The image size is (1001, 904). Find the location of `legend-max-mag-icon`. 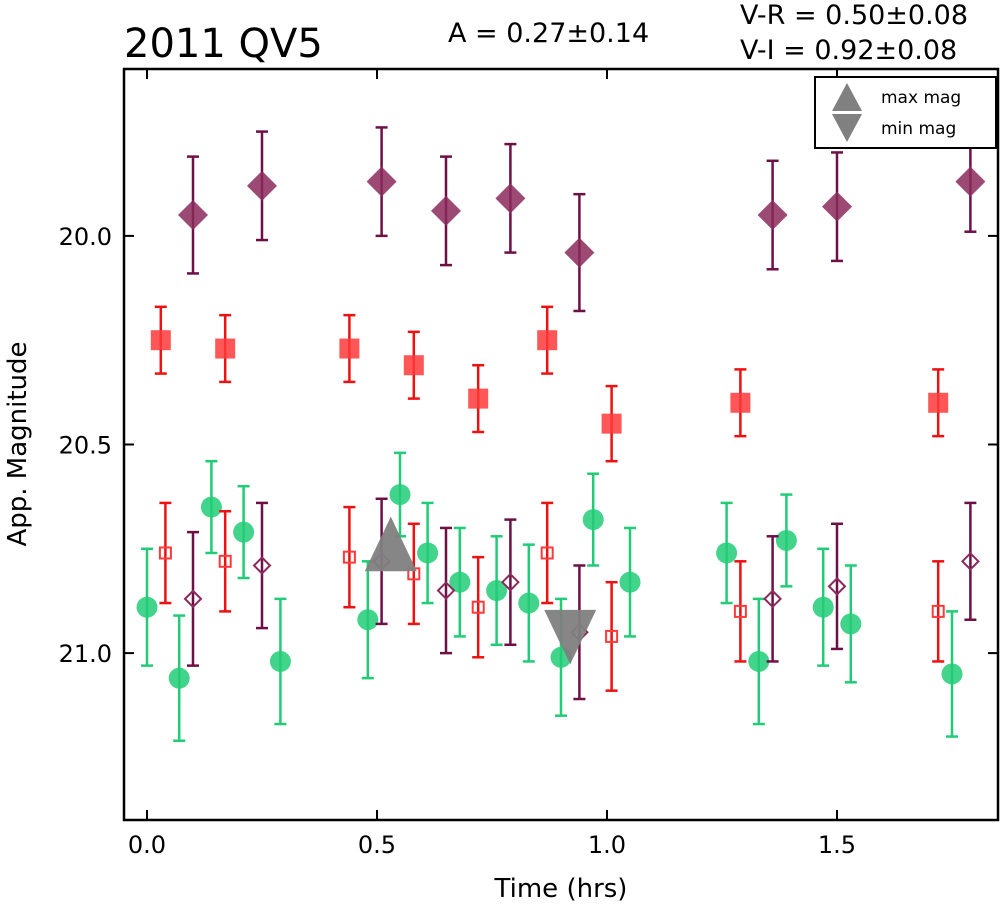

legend-max-mag-icon is located at coordinates (847, 97).